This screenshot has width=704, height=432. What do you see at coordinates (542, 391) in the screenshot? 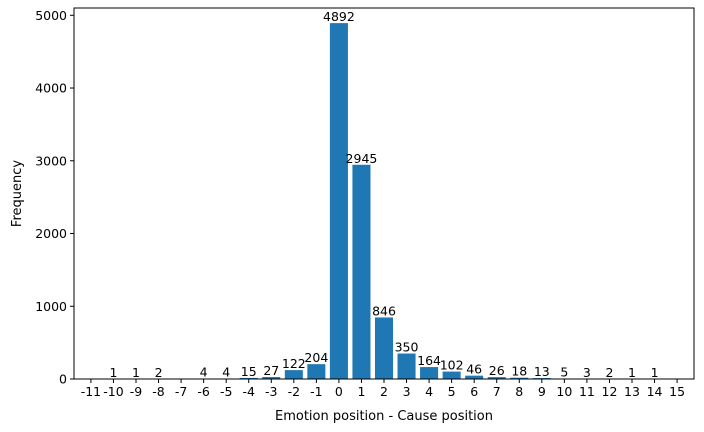
I see `x-tick-label-9: 9` at bounding box center [542, 391].